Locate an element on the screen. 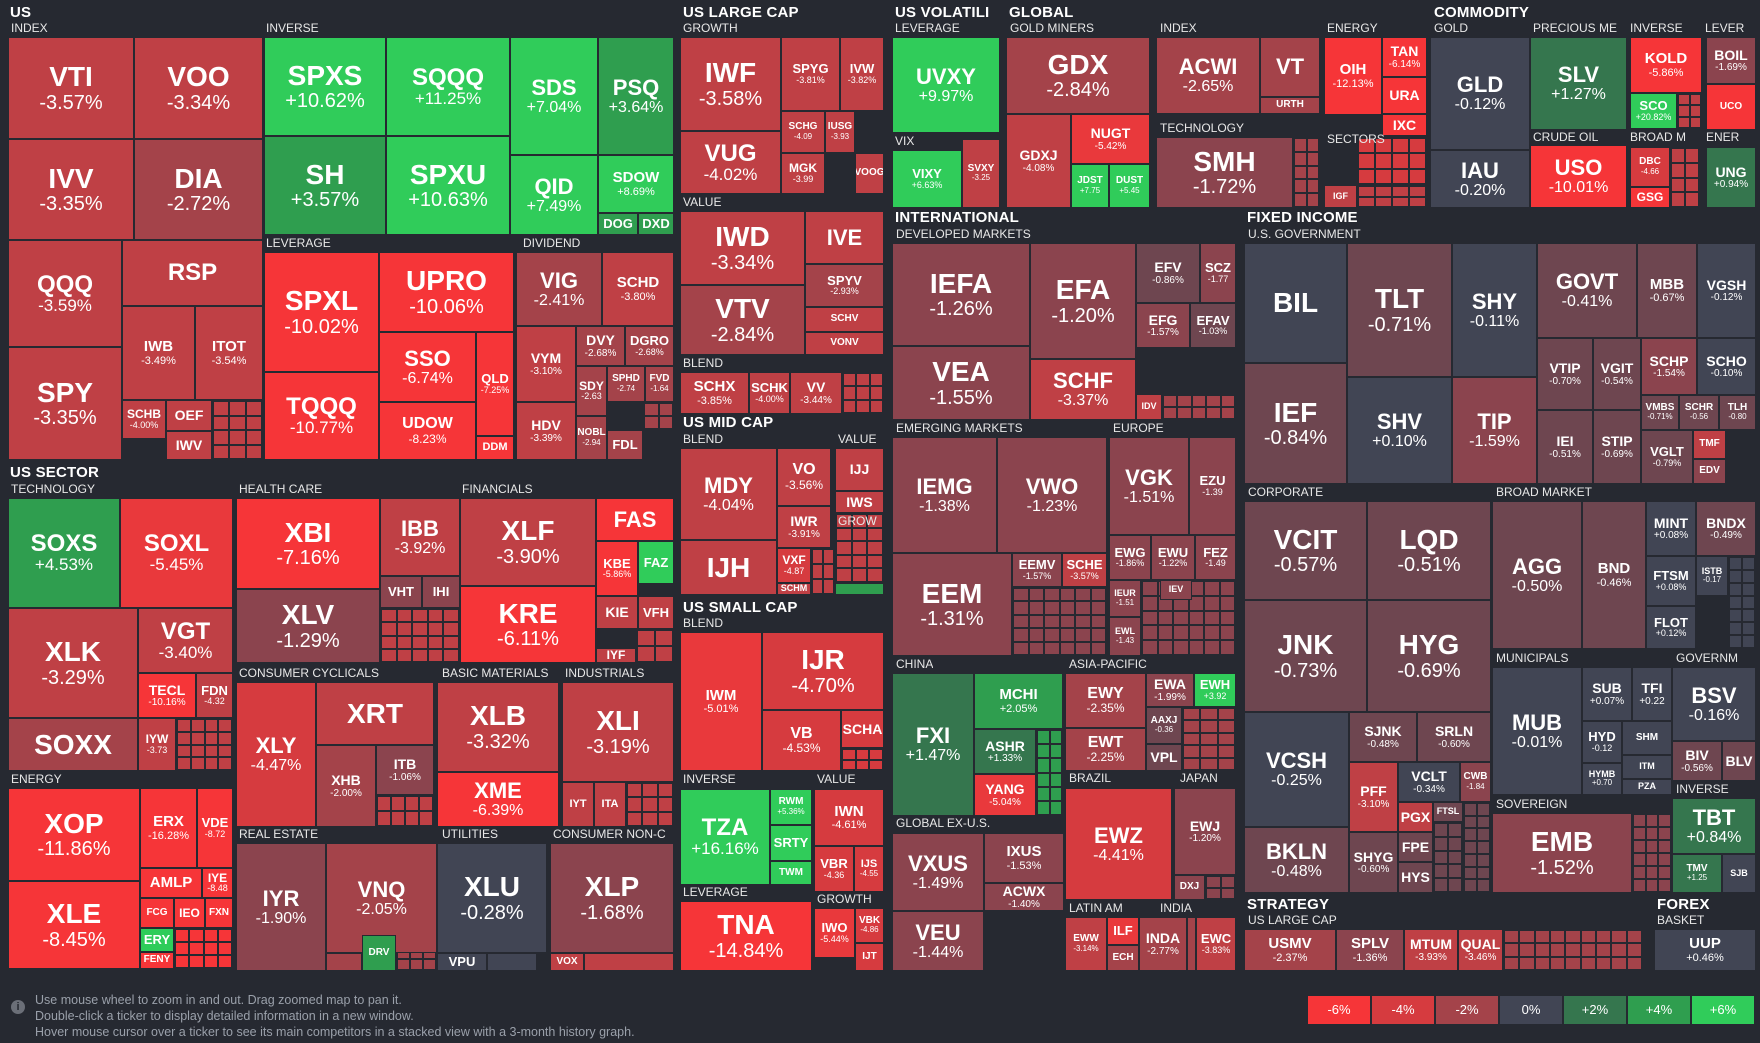 Image resolution: width=1760 pixels, height=1043 pixels. ticker-tile-blv: BLV is located at coordinates (1739, 761).